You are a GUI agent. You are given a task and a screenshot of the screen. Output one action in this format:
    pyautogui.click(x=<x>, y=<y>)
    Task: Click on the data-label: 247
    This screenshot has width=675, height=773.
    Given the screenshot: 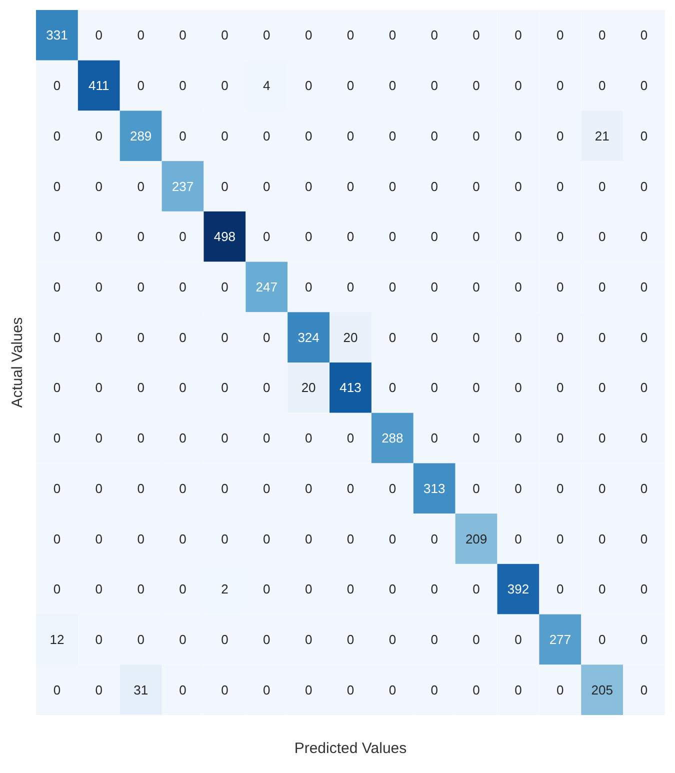 What is the action you would take?
    pyautogui.click(x=267, y=287)
    